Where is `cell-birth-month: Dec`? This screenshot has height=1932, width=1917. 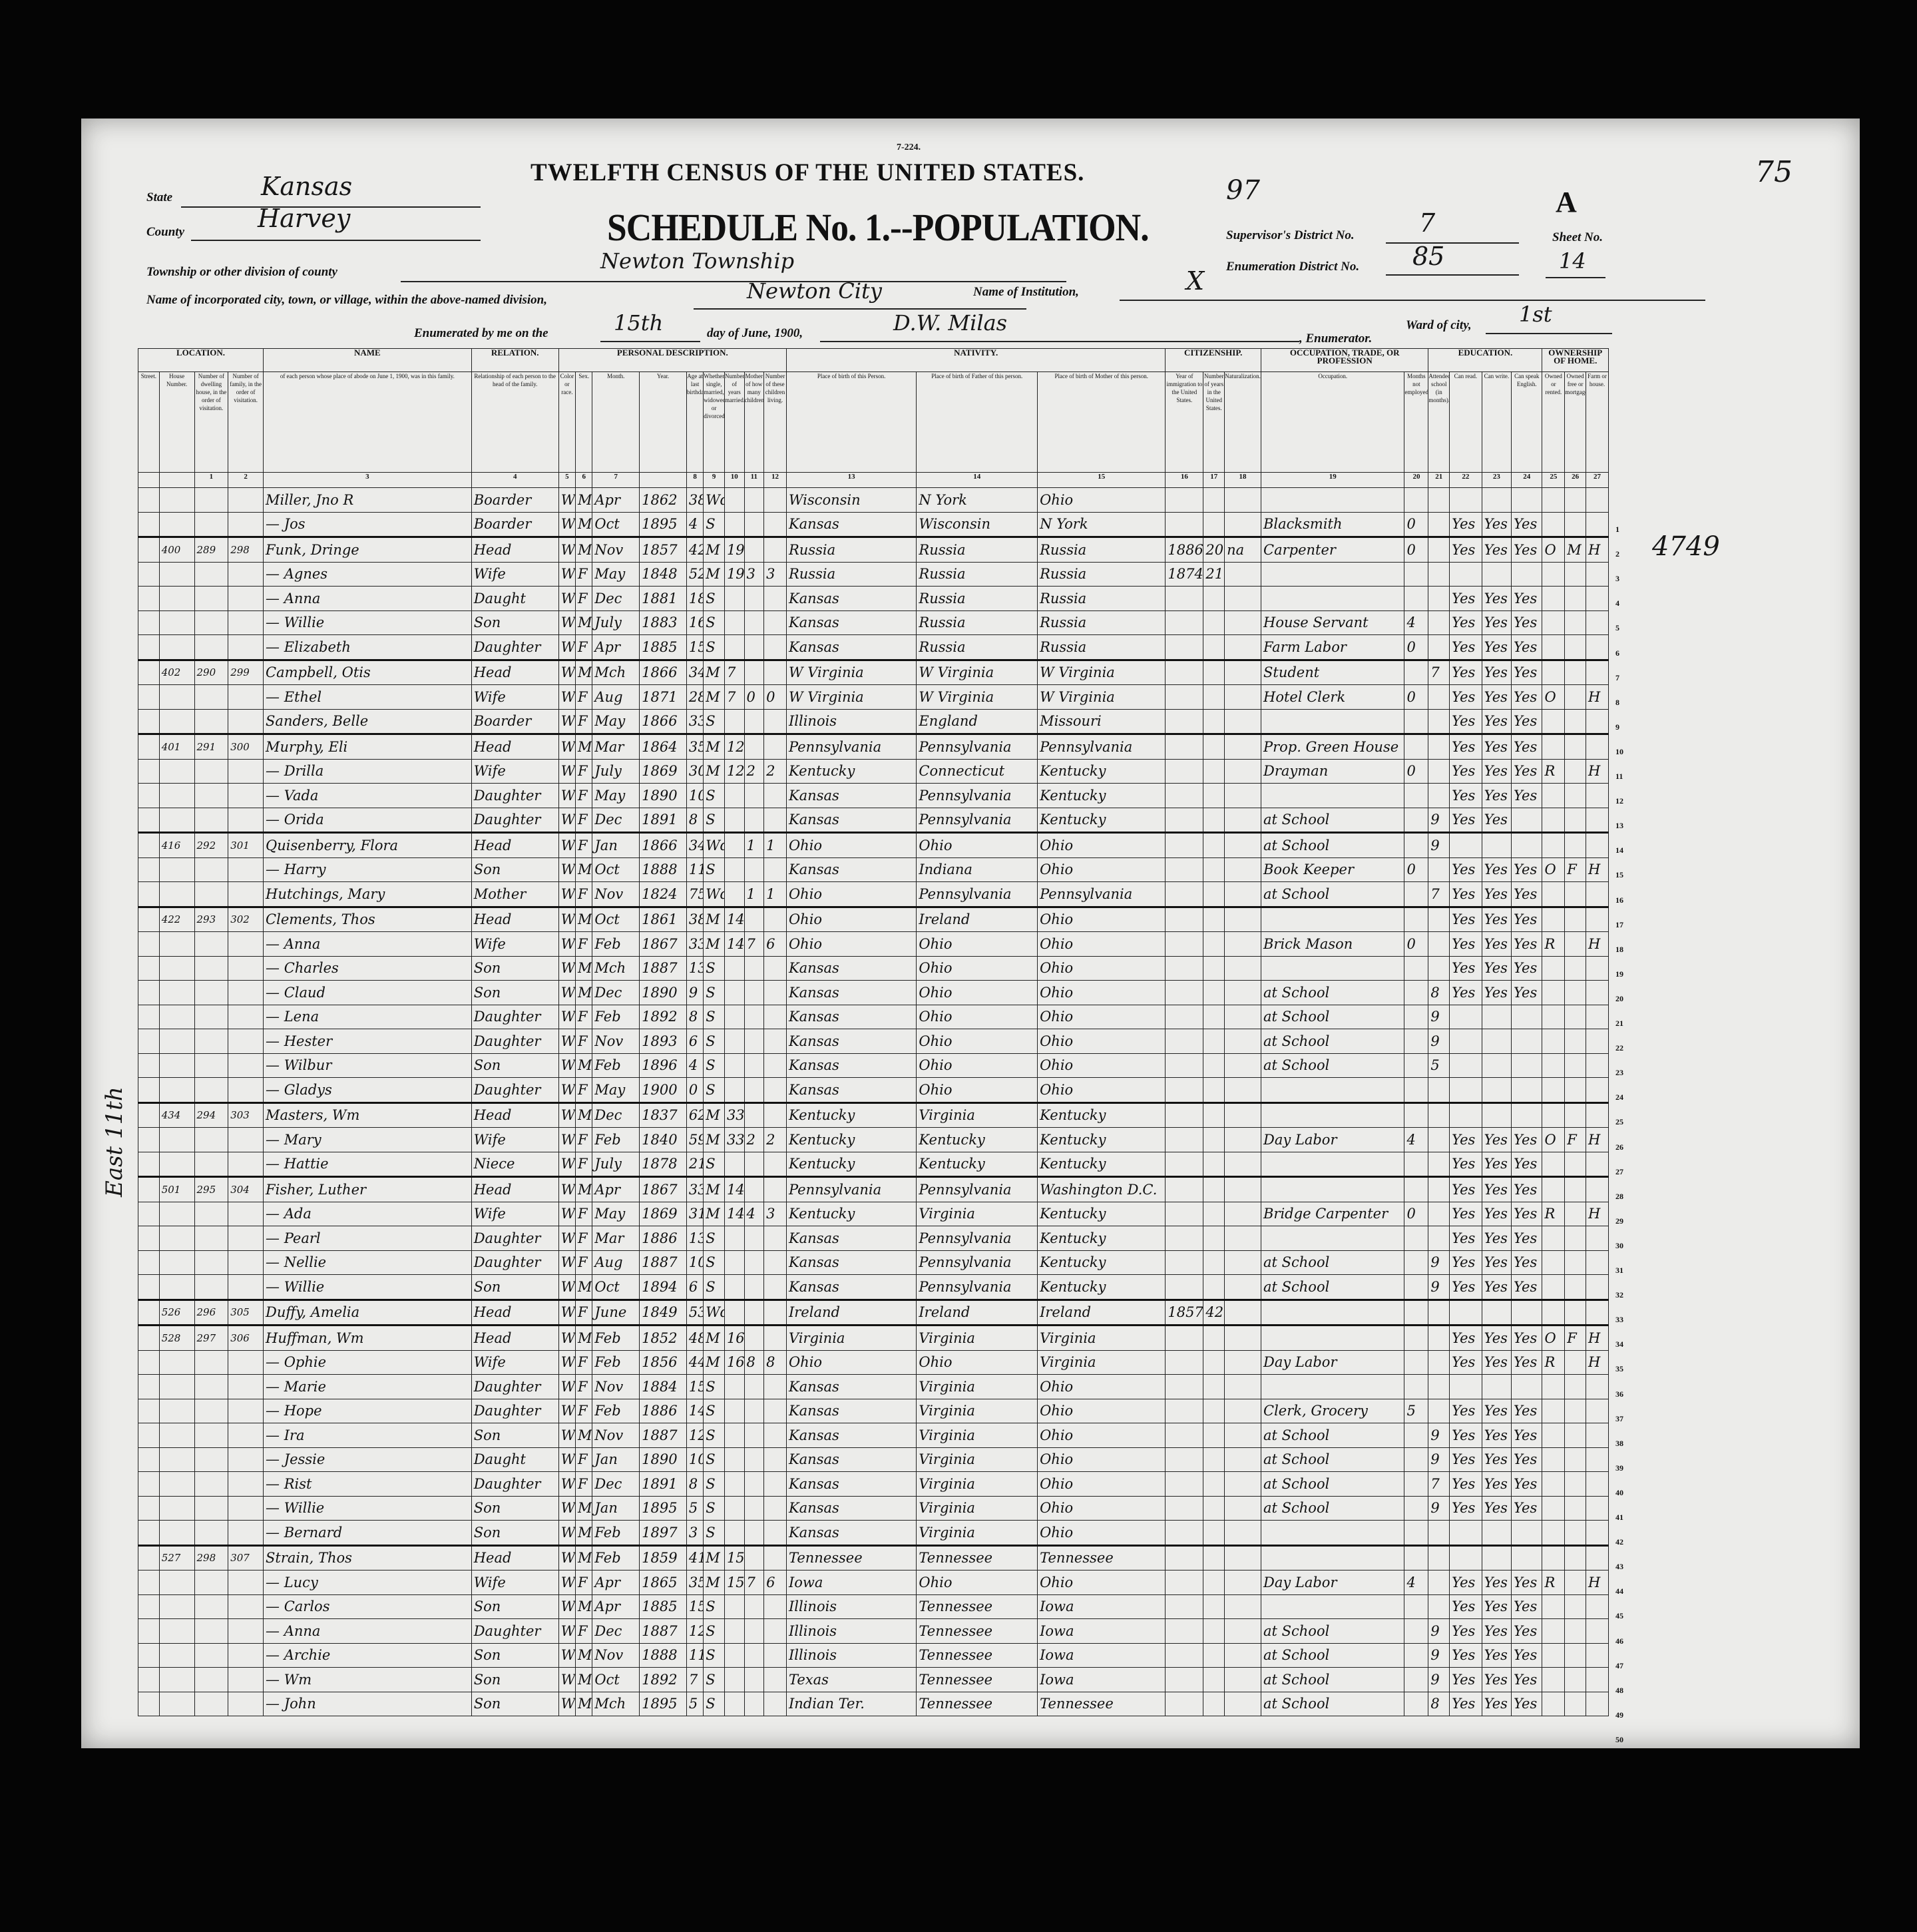 cell-birth-month: Dec is located at coordinates (616, 1631).